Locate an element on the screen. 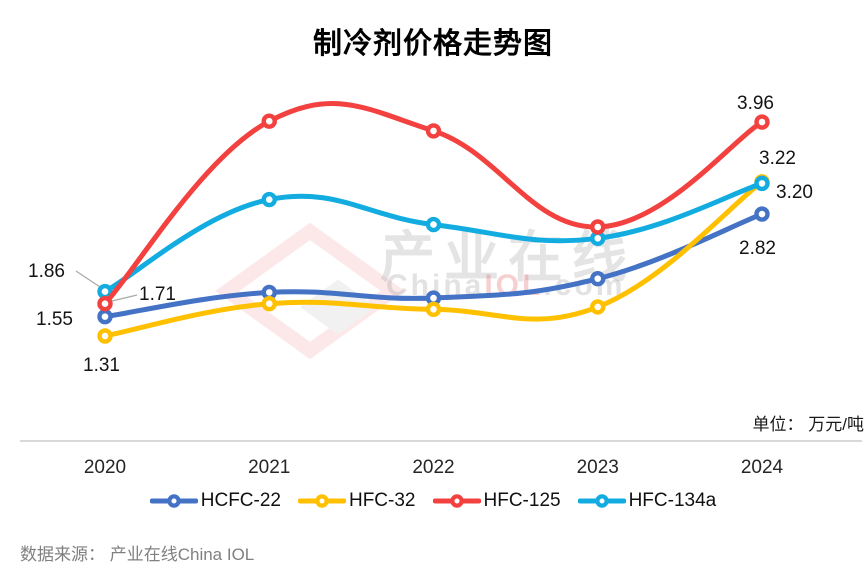 The height and width of the screenshot is (579, 866). data-point-HFC-125-2024 is located at coordinates (762, 122).